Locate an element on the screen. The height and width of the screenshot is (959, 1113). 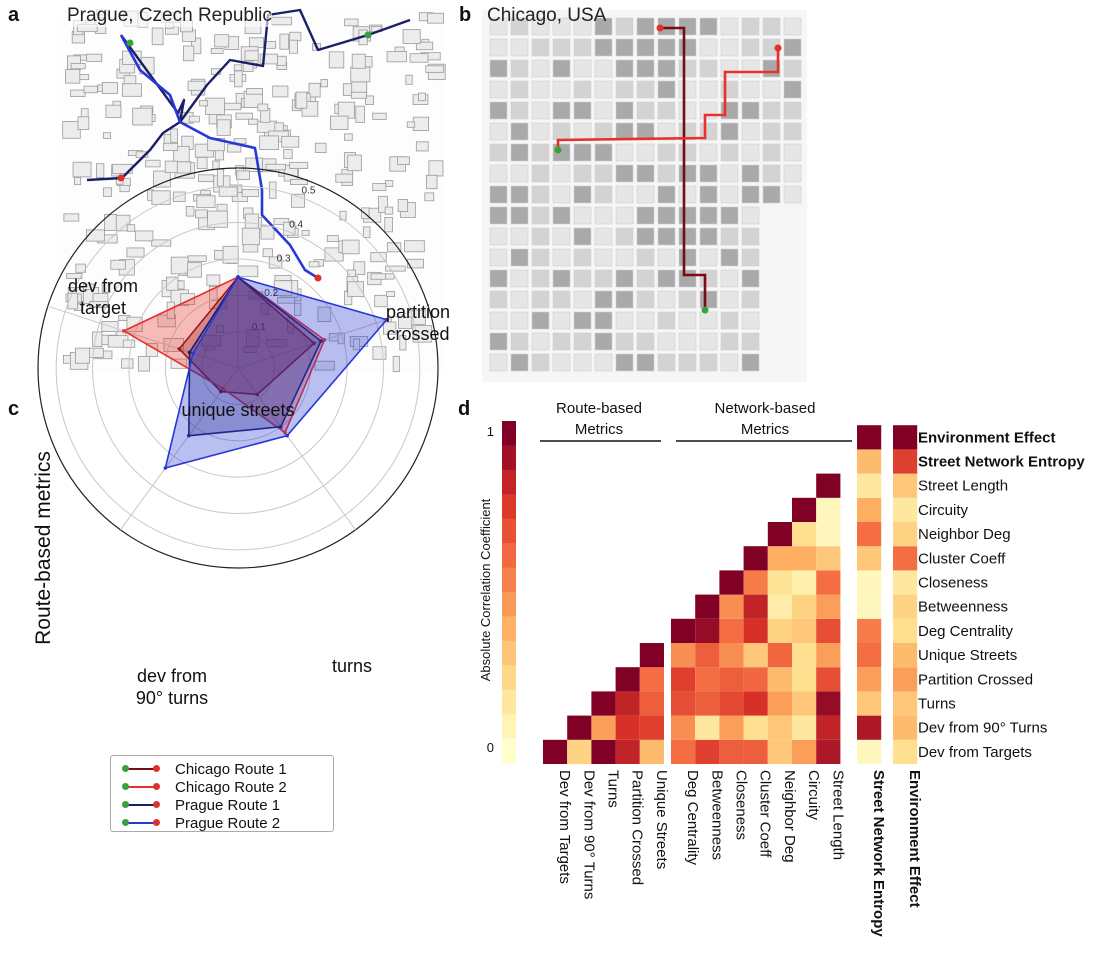
radar-axis-label: 90° turns is located at coordinates (172, 698).